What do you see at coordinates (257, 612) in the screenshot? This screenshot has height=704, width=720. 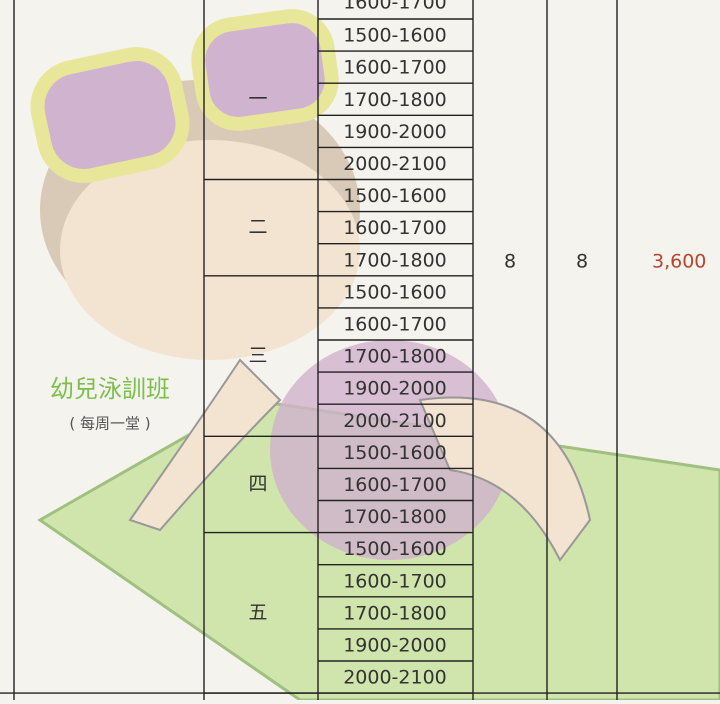 I see `day-label: 五` at bounding box center [257, 612].